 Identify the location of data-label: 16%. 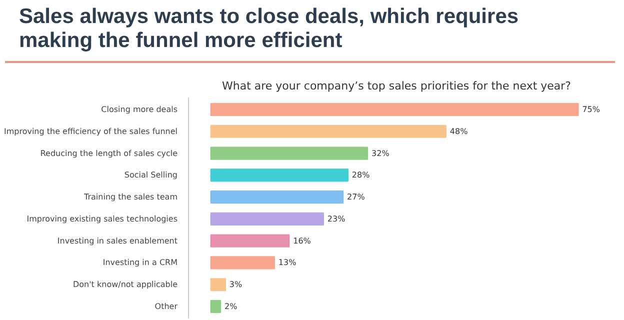
(302, 241).